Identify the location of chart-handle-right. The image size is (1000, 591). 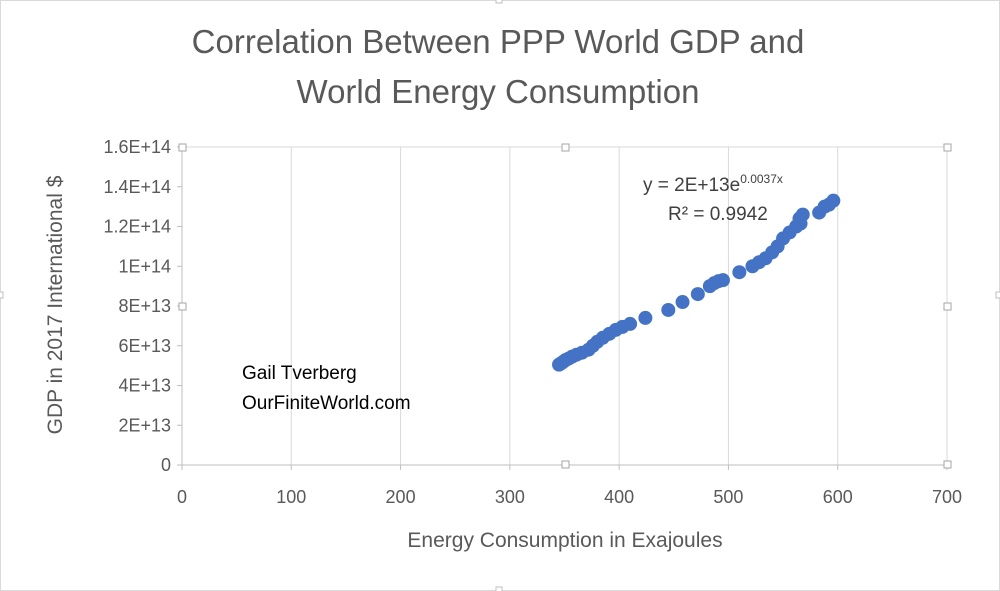
(997, 295).